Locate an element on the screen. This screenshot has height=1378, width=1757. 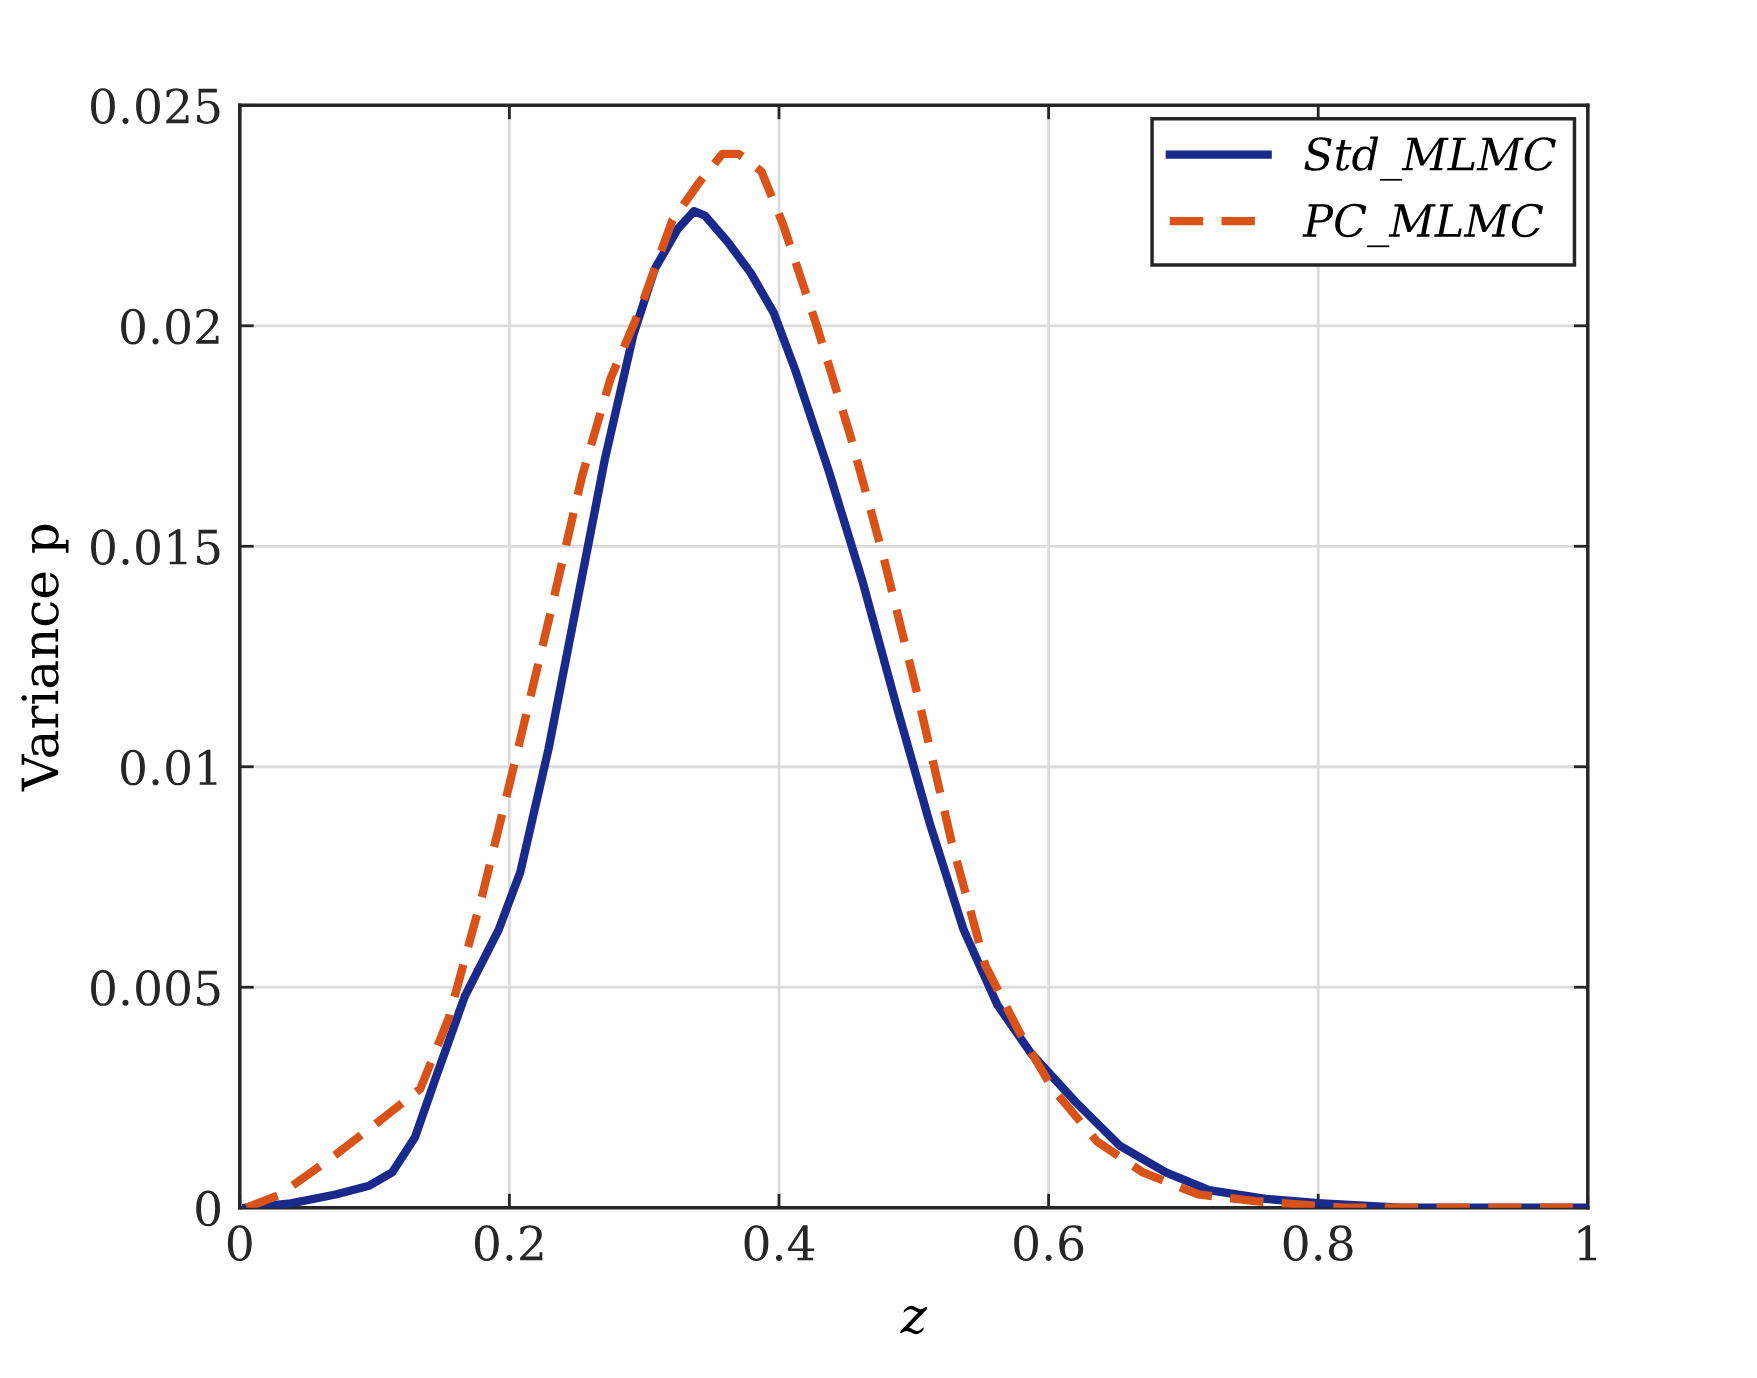
y-tick-label: 0.005 is located at coordinates (155, 988).